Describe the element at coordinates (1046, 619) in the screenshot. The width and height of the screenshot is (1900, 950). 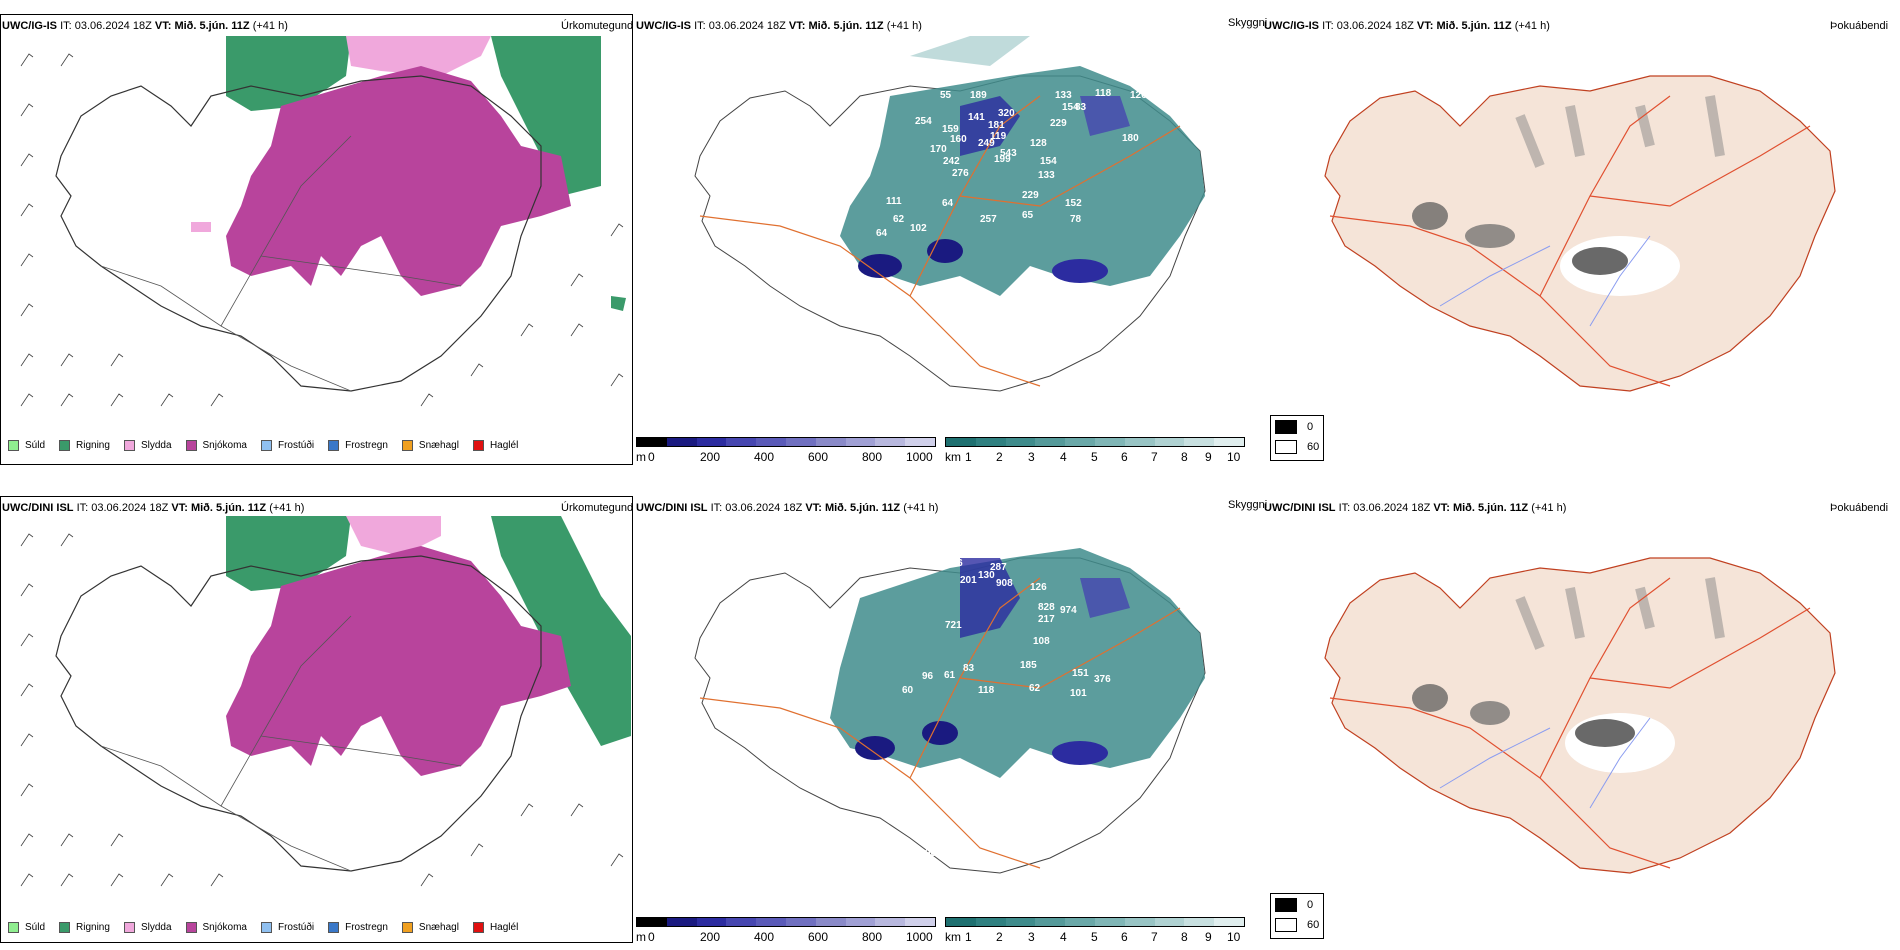
I see `spot-value: 217` at that location.